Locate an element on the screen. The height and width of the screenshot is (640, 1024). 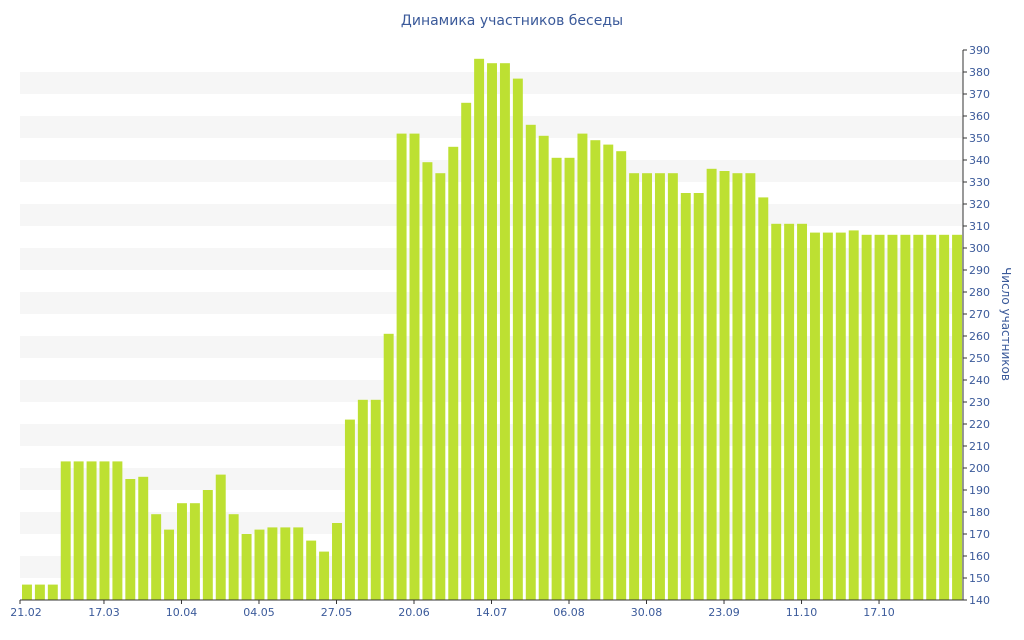
x-tick-label: 21.02 is located at coordinates (26, 612).